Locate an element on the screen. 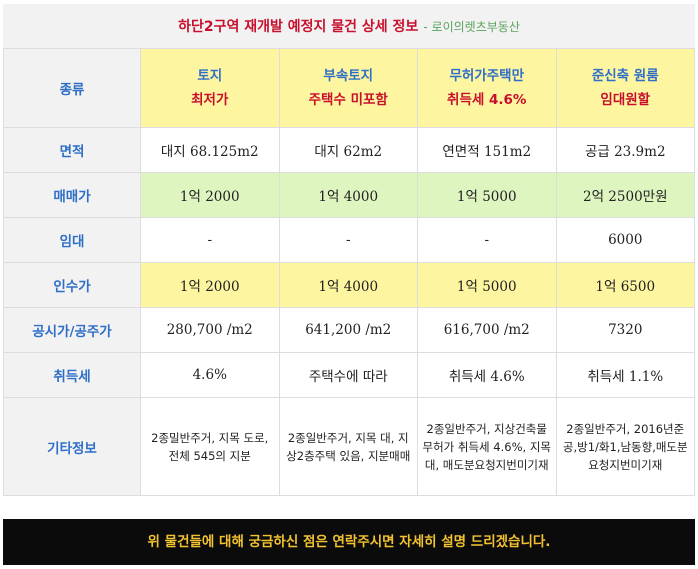 Image resolution: width=698 pixels, height=569 pixels. type-cell: 준신축 원룸 임대원할 is located at coordinates (625, 88).